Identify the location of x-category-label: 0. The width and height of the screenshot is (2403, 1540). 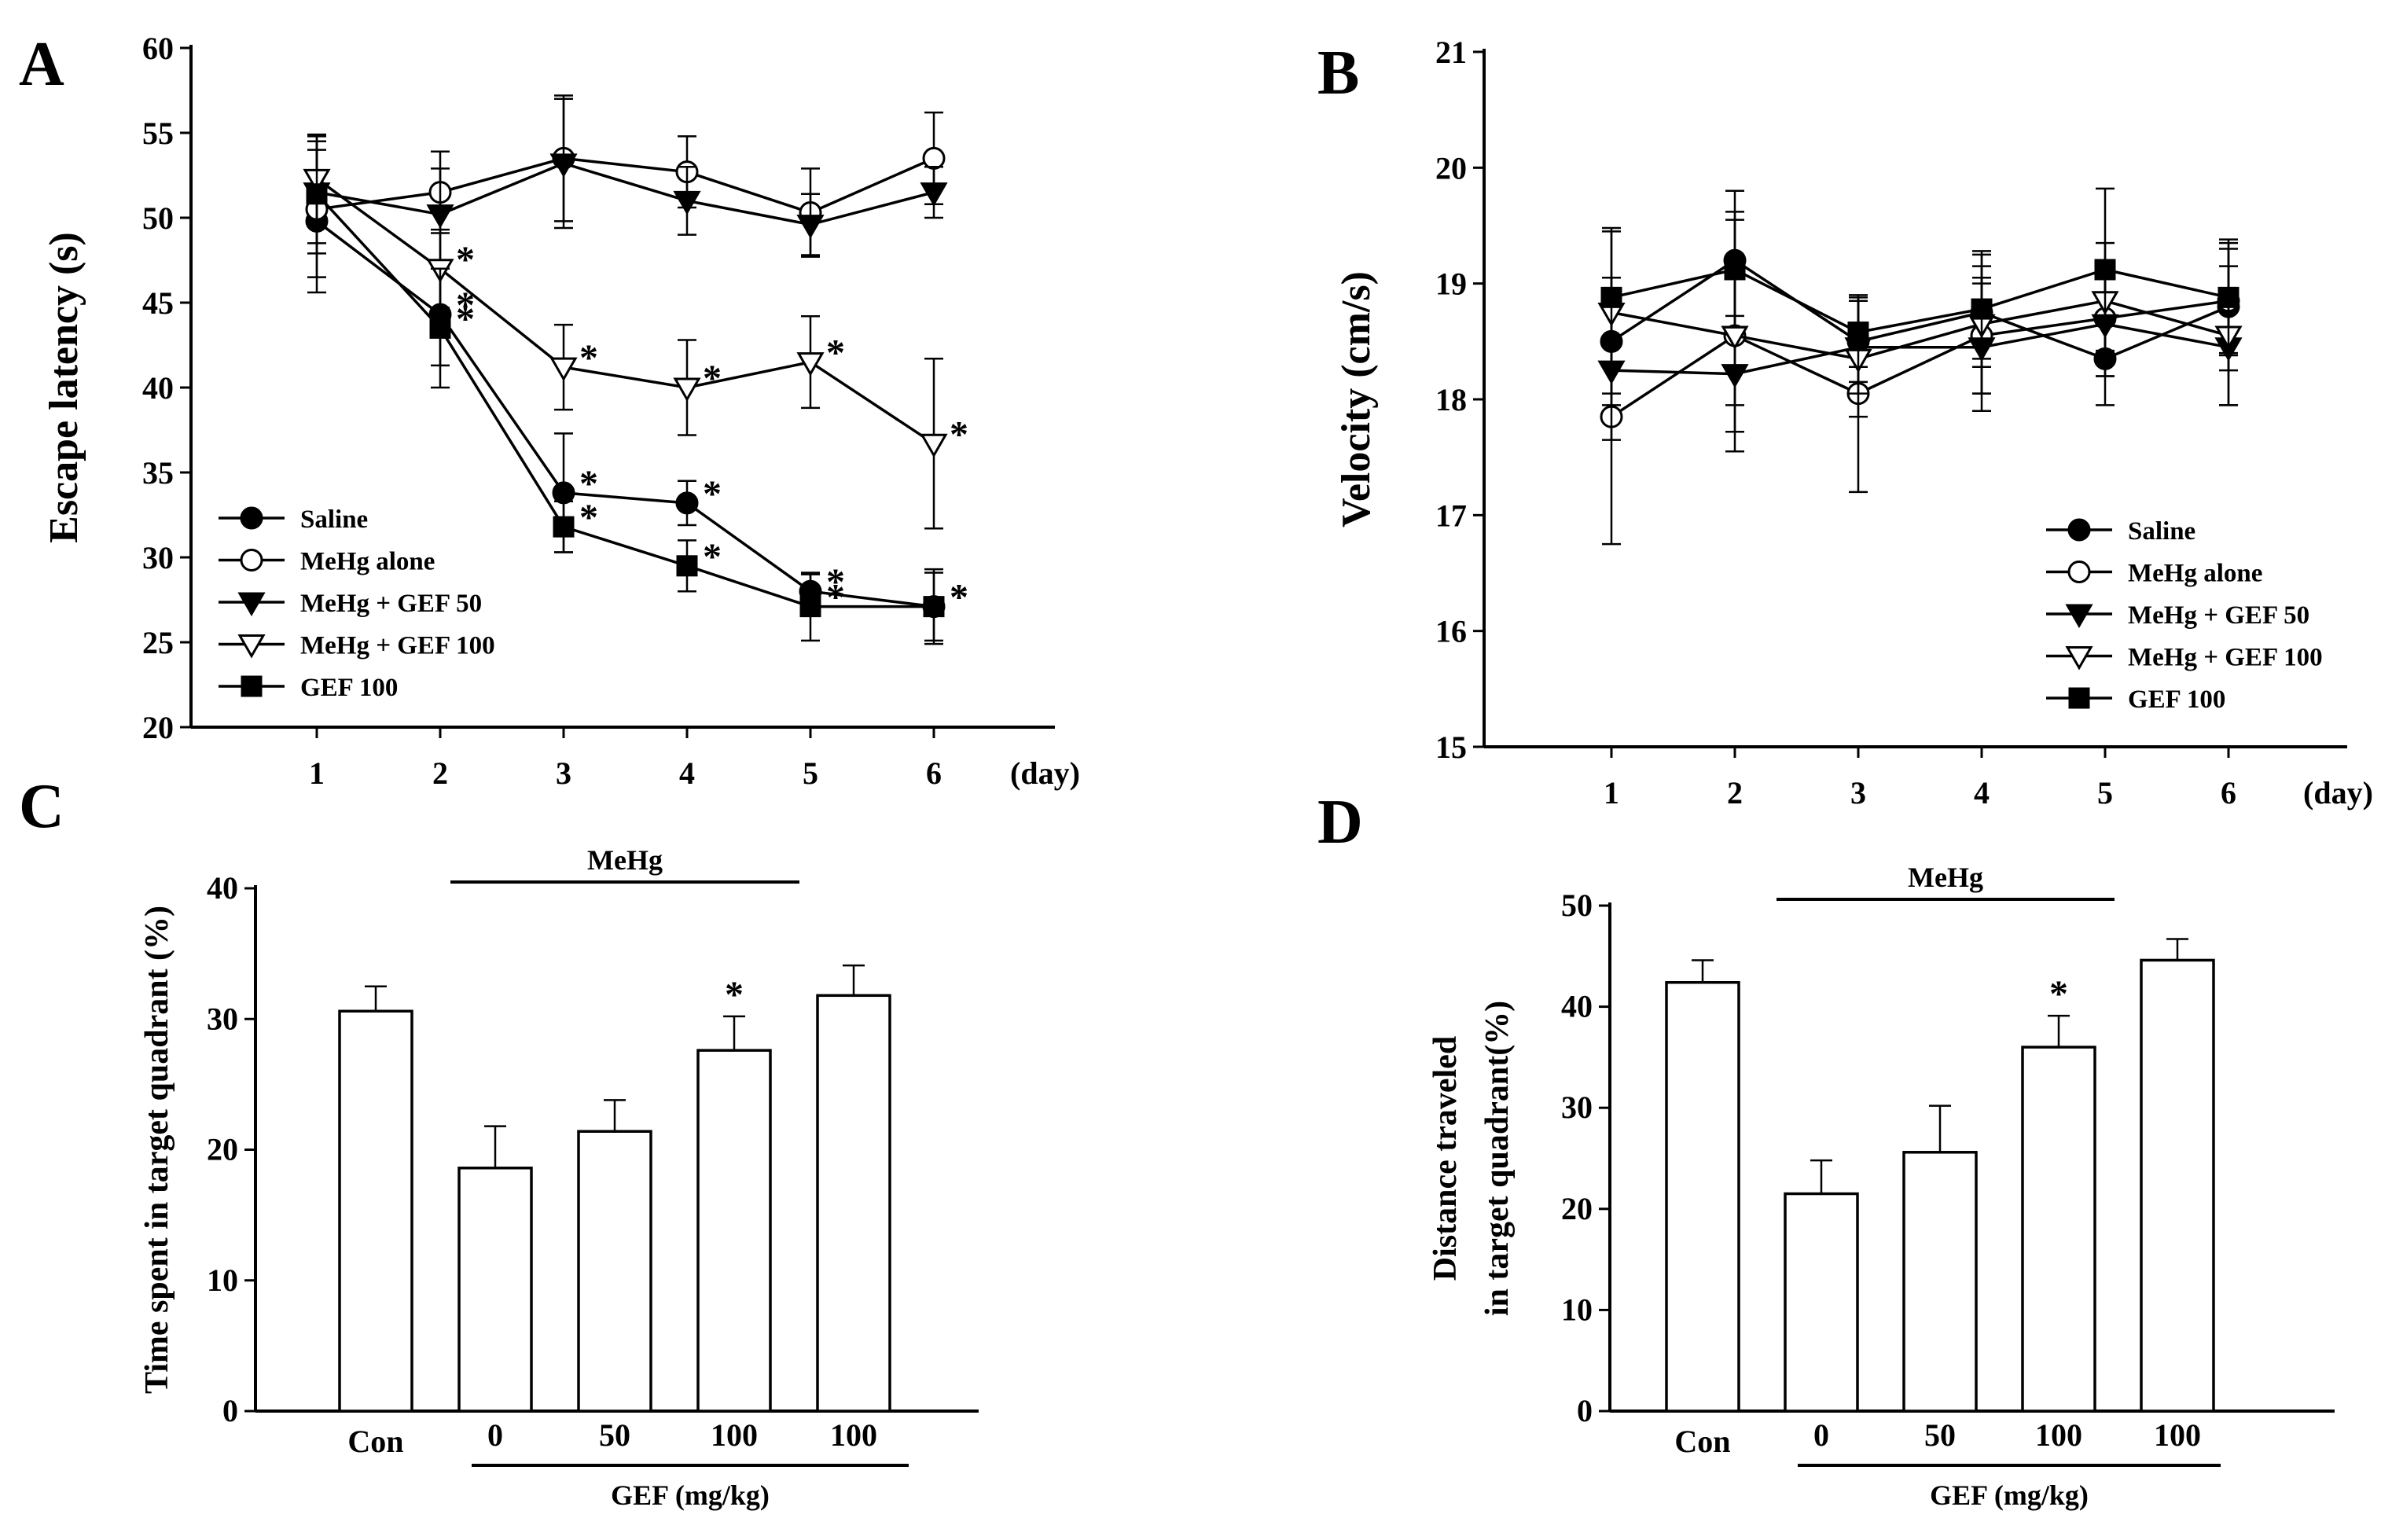
(495, 1435).